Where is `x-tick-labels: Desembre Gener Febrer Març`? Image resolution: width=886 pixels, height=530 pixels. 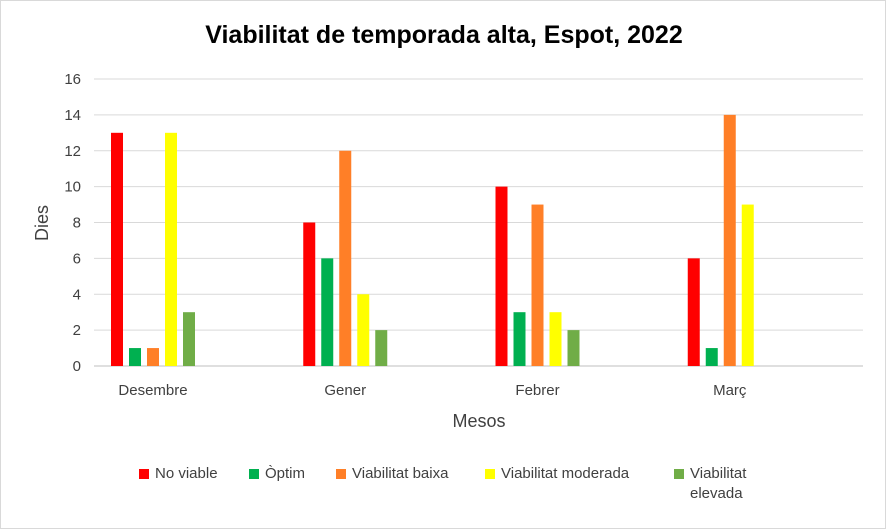
x-tick-labels: Desembre Gener Febrer Març is located at coordinates (432, 390).